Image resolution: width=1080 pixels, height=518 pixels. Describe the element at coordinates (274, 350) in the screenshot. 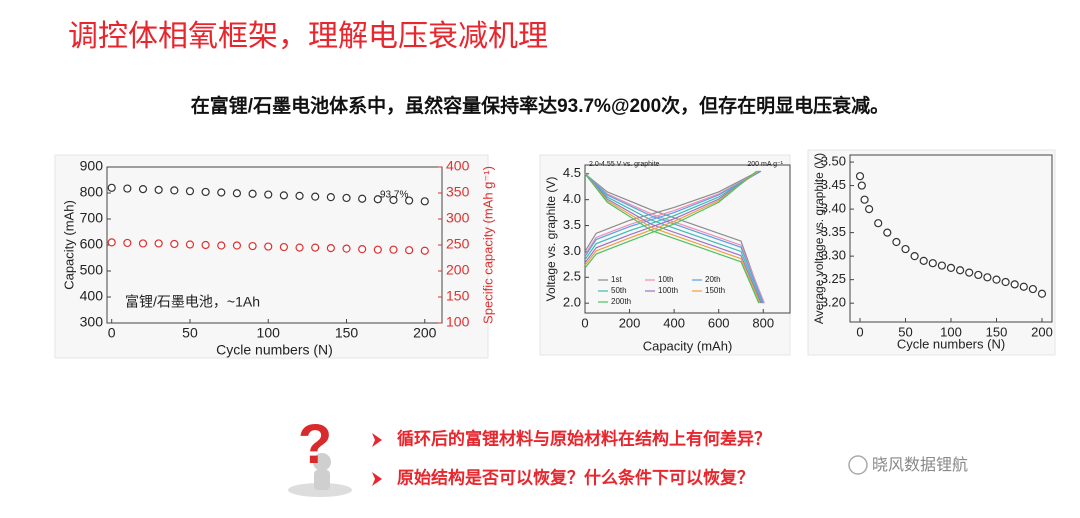

I see `x-axis-label: Cycle numbers (N)` at that location.